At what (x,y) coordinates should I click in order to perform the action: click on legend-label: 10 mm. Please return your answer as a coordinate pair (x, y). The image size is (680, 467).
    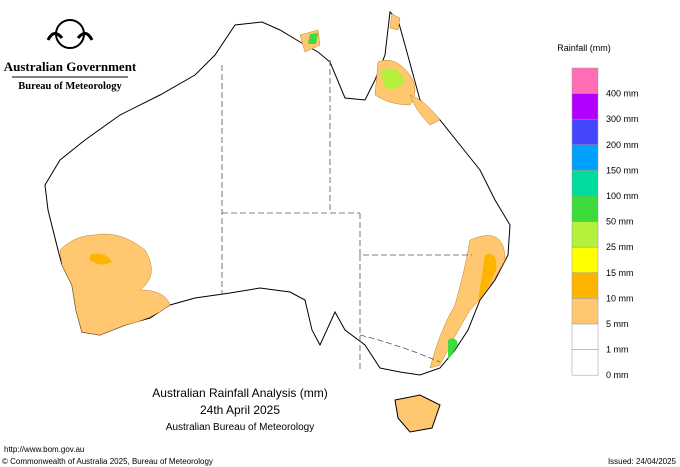
    Looking at the image, I should click on (620, 298).